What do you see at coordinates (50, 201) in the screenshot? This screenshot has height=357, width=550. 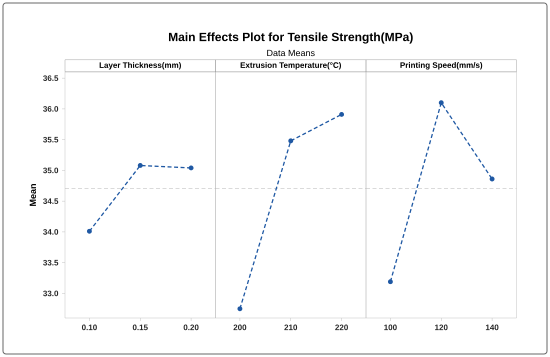 I see `y-tick-label: 34.5` at bounding box center [50, 201].